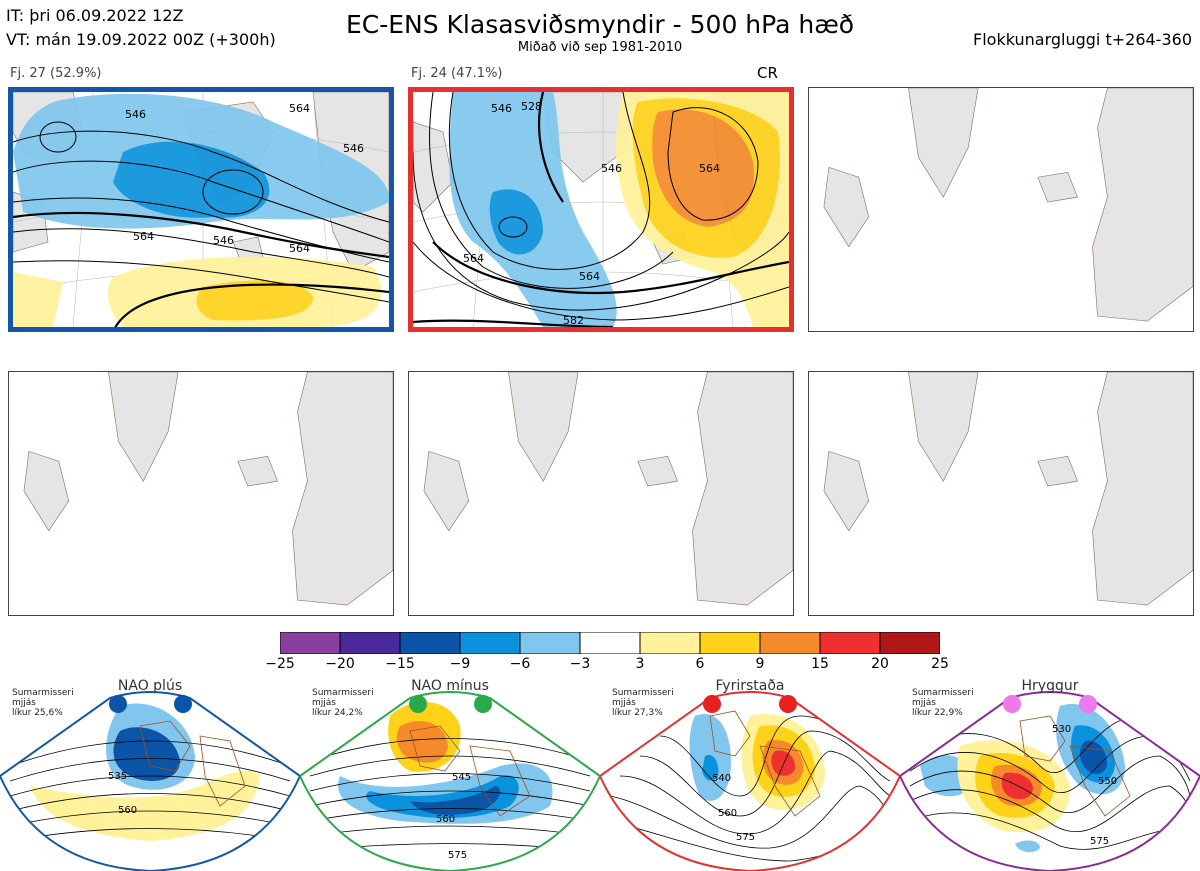 The image size is (1200, 871). I want to click on regime-title: Fyrirstaða, so click(750, 686).